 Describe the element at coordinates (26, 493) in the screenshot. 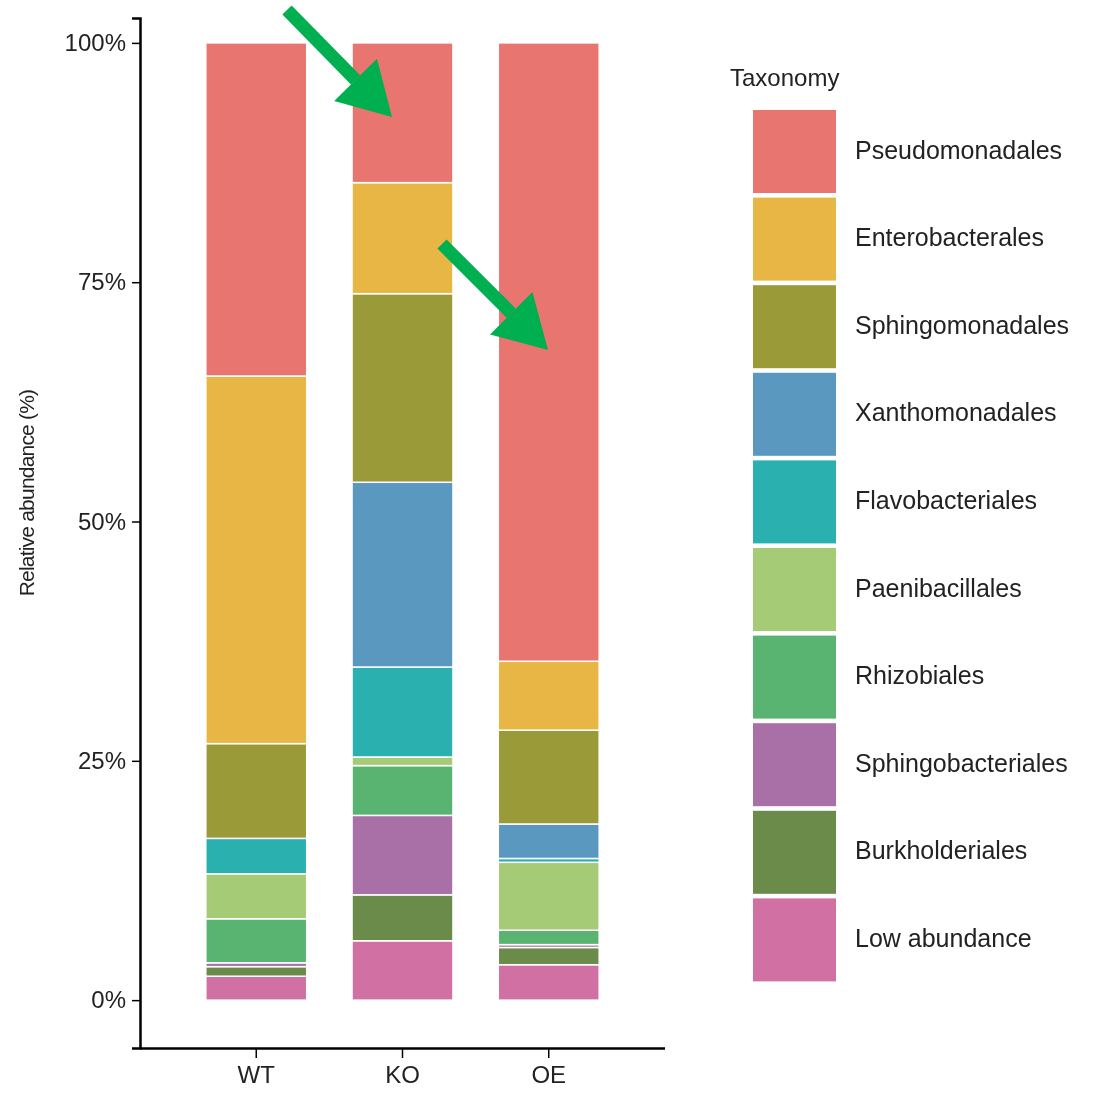

I see `y-axis-title: Relative abundance (%)` at that location.